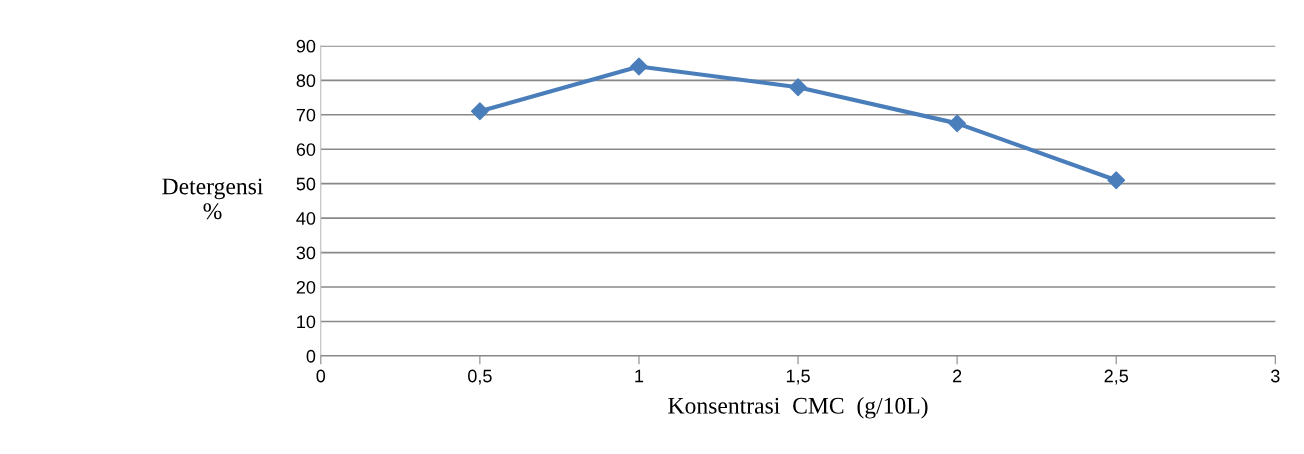 The image size is (1304, 454). What do you see at coordinates (306, 149) in the screenshot?
I see `y-tick-label: 60` at bounding box center [306, 149].